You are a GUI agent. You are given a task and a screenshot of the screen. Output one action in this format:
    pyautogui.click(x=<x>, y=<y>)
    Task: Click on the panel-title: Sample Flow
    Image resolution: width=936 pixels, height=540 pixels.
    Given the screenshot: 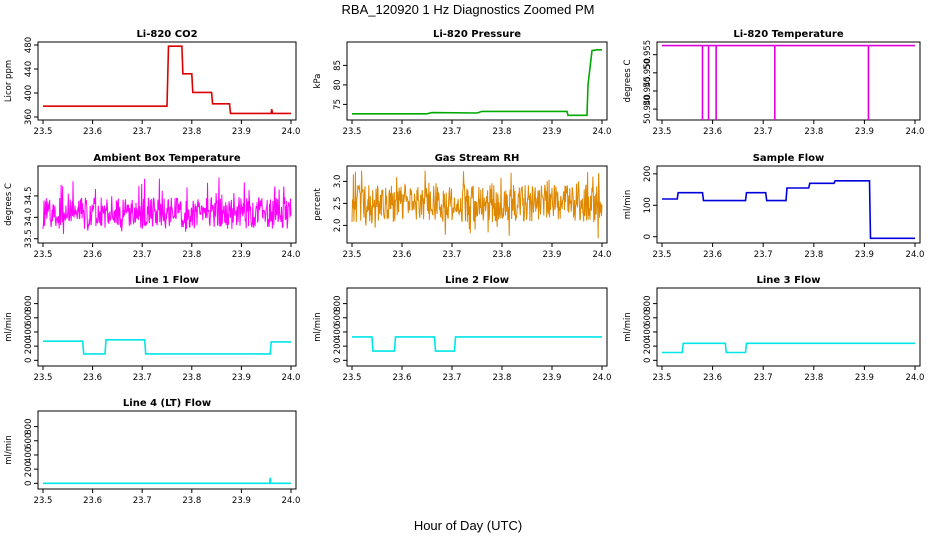 What is the action you would take?
    pyautogui.click(x=789, y=158)
    